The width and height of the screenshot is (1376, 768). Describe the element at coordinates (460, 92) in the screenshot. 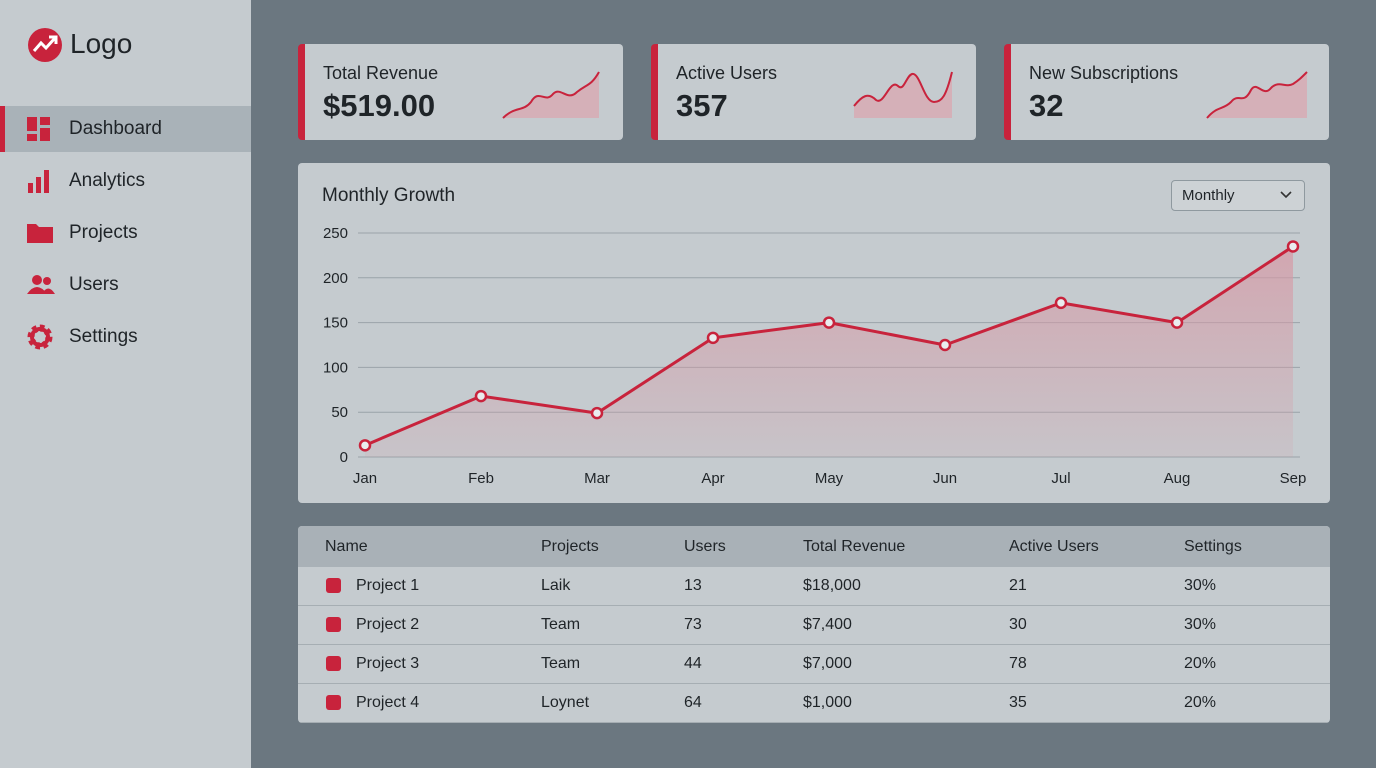

I see `stat-card: Total Revenue $519.00` at that location.